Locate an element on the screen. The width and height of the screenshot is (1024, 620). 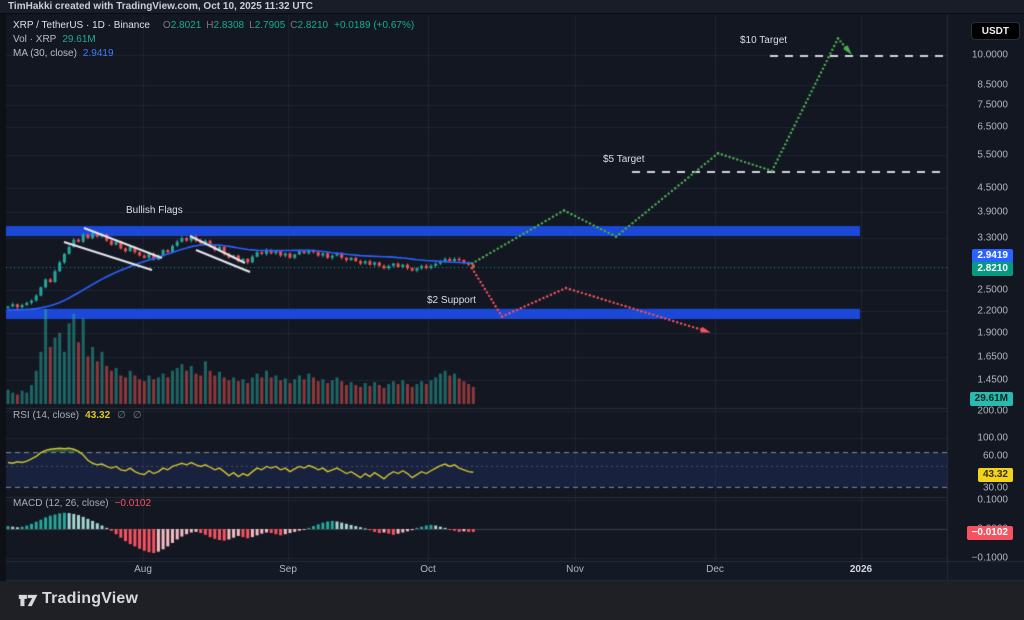
tradingview-logo-text: TradingView is located at coordinates (90, 598).